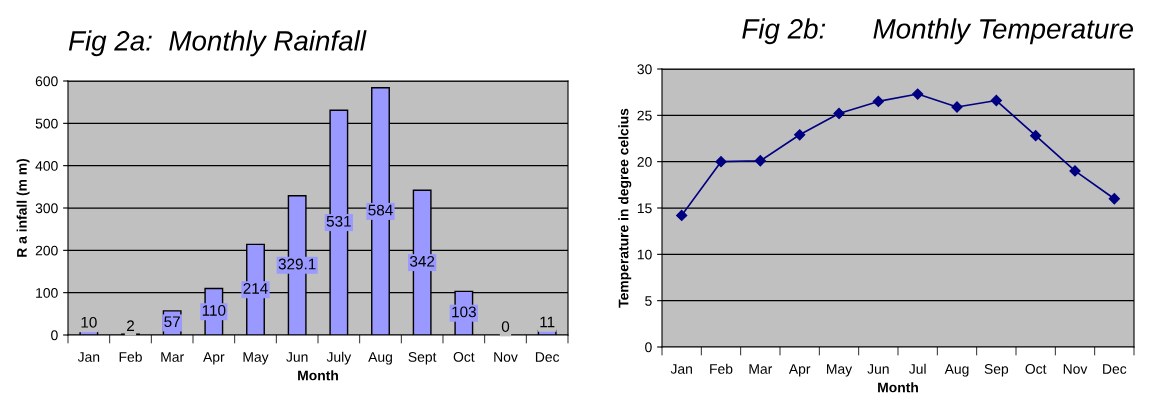 This screenshot has height=416, width=1149. Describe the element at coordinates (422, 261) in the screenshot. I see `data-label: 342` at that location.